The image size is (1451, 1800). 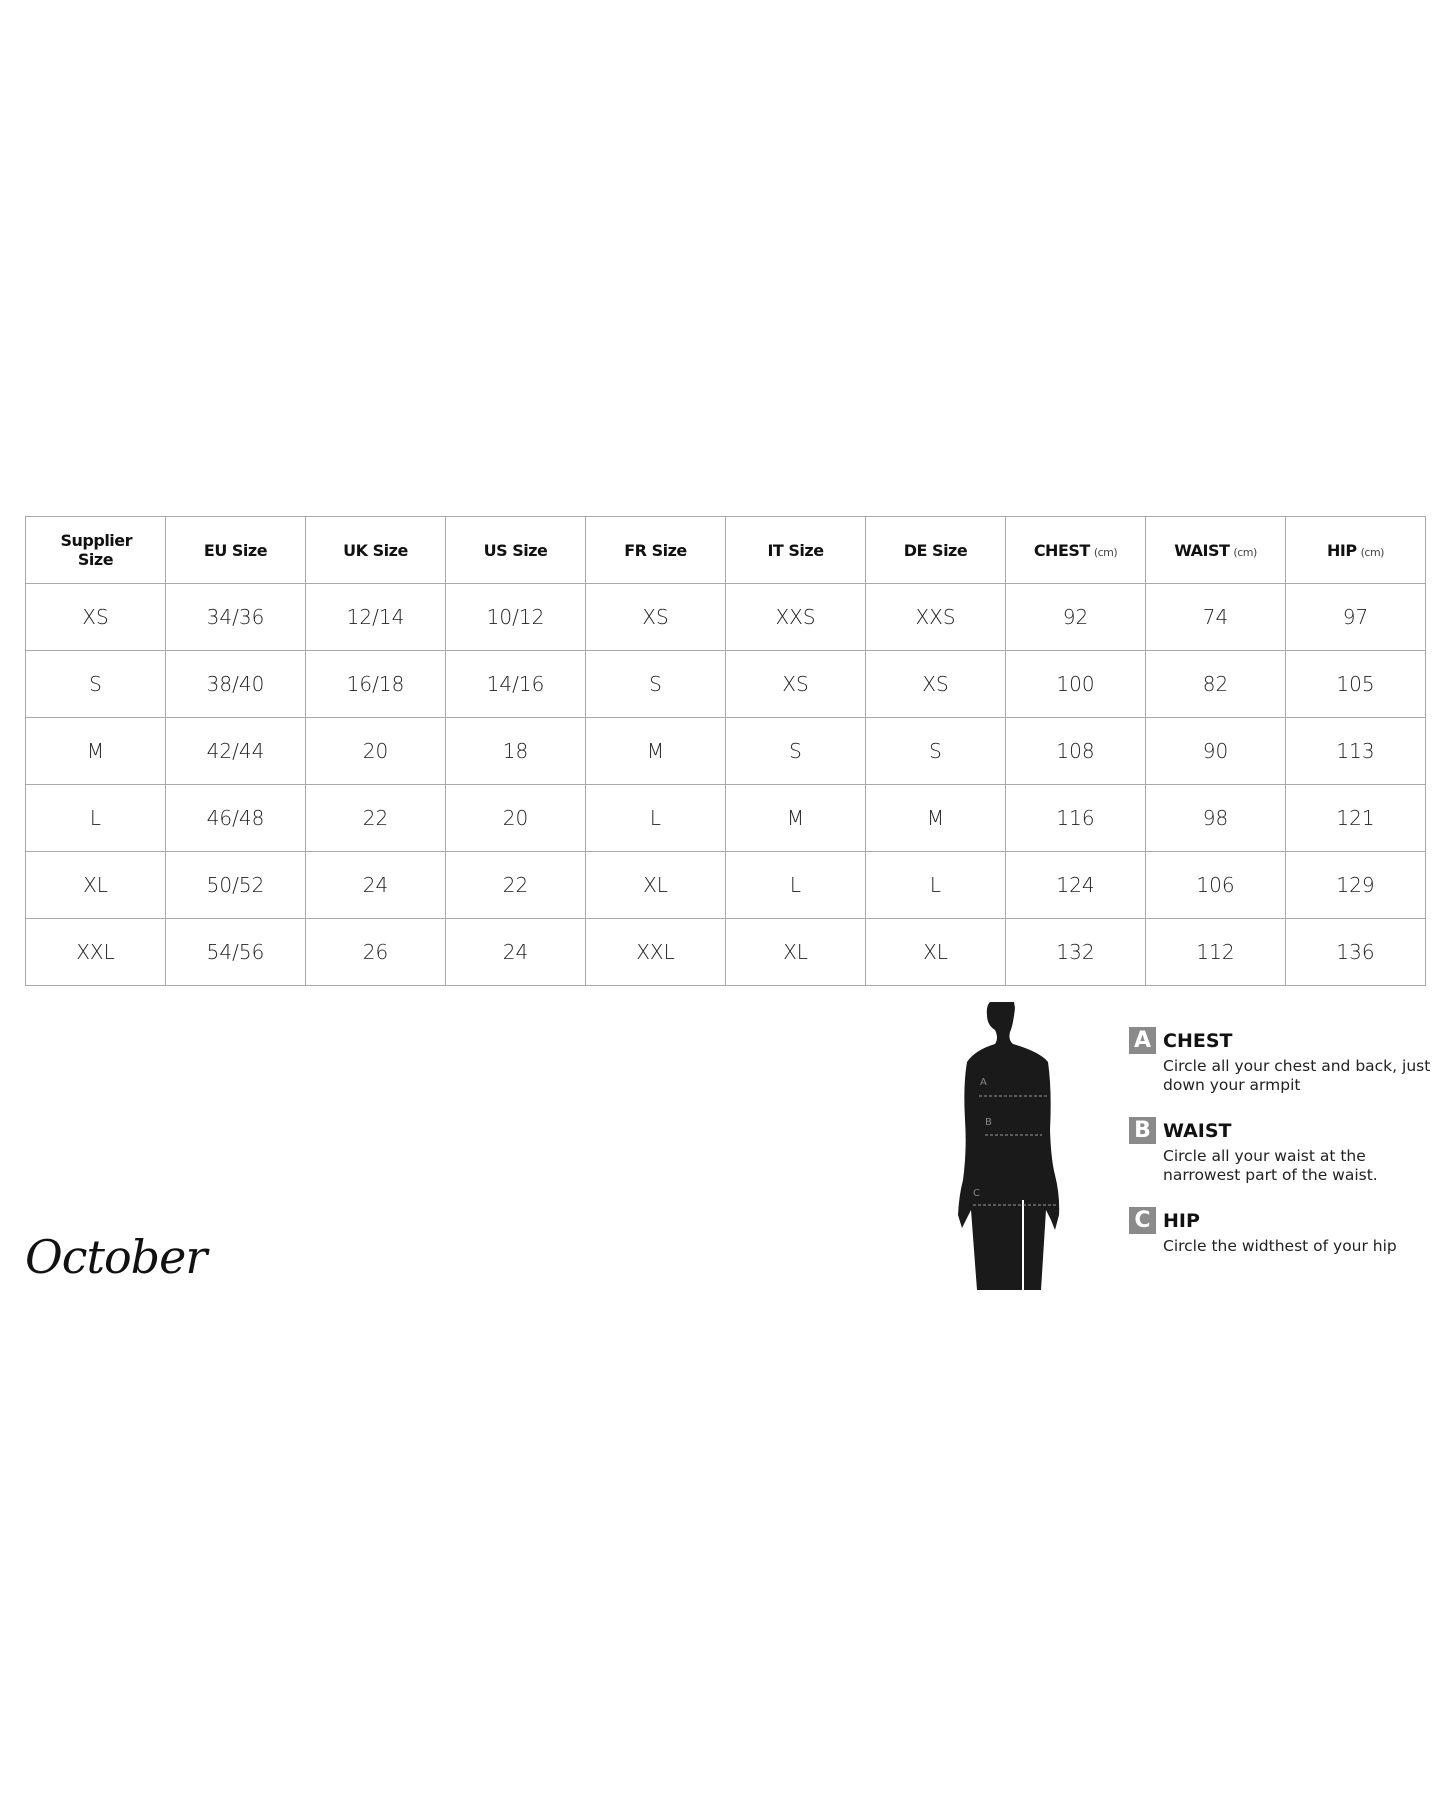 I want to click on table-cell: 34/36, so click(x=235, y=617).